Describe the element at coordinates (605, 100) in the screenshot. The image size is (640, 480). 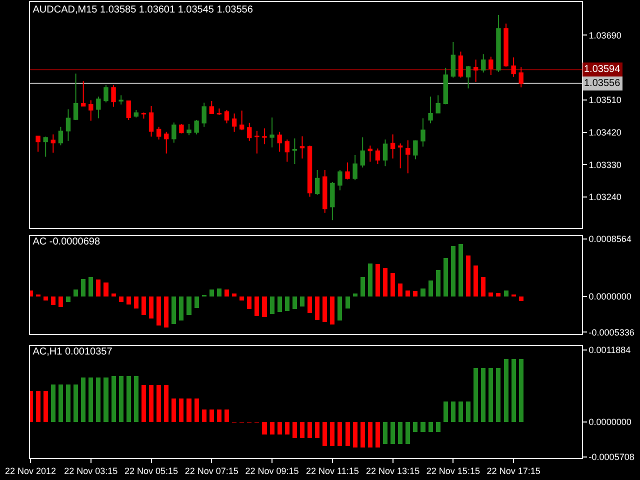
I see `y-tick-label: 1.03510` at that location.